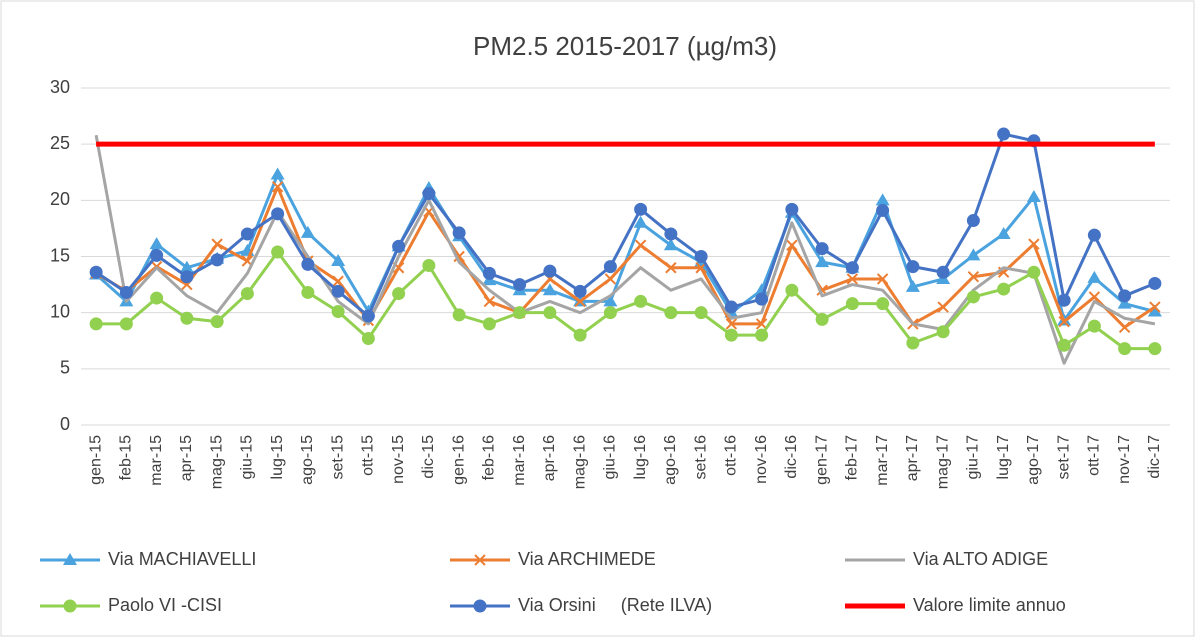 This screenshot has height=642, width=1195. I want to click on x-tick-label: apr-17, so click(912, 458).